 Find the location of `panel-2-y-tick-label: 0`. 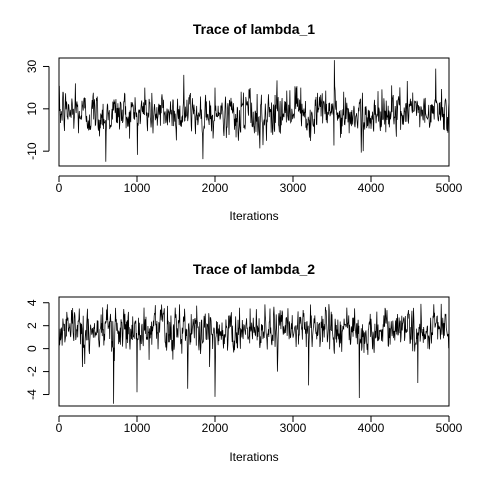

panel-2-y-tick-label: 0 is located at coordinates (32, 348).